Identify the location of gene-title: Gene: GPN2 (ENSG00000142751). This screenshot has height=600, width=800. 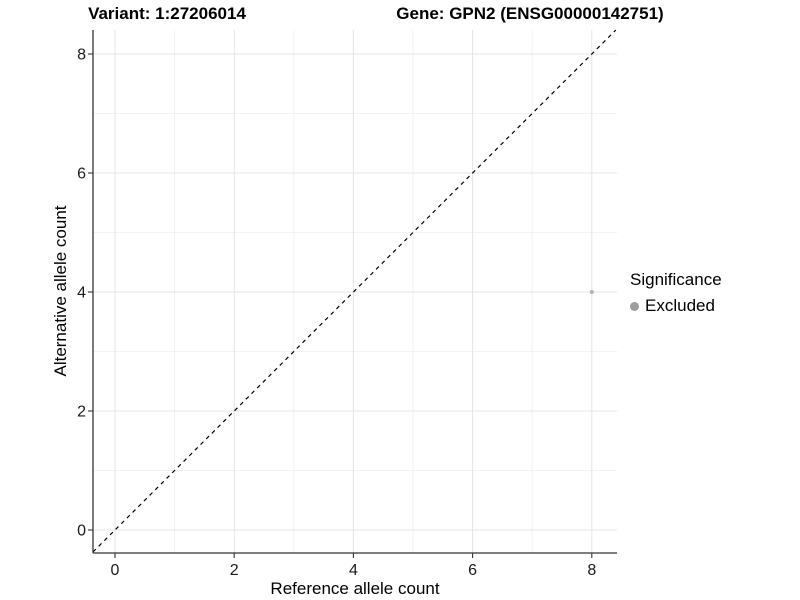
(530, 13).